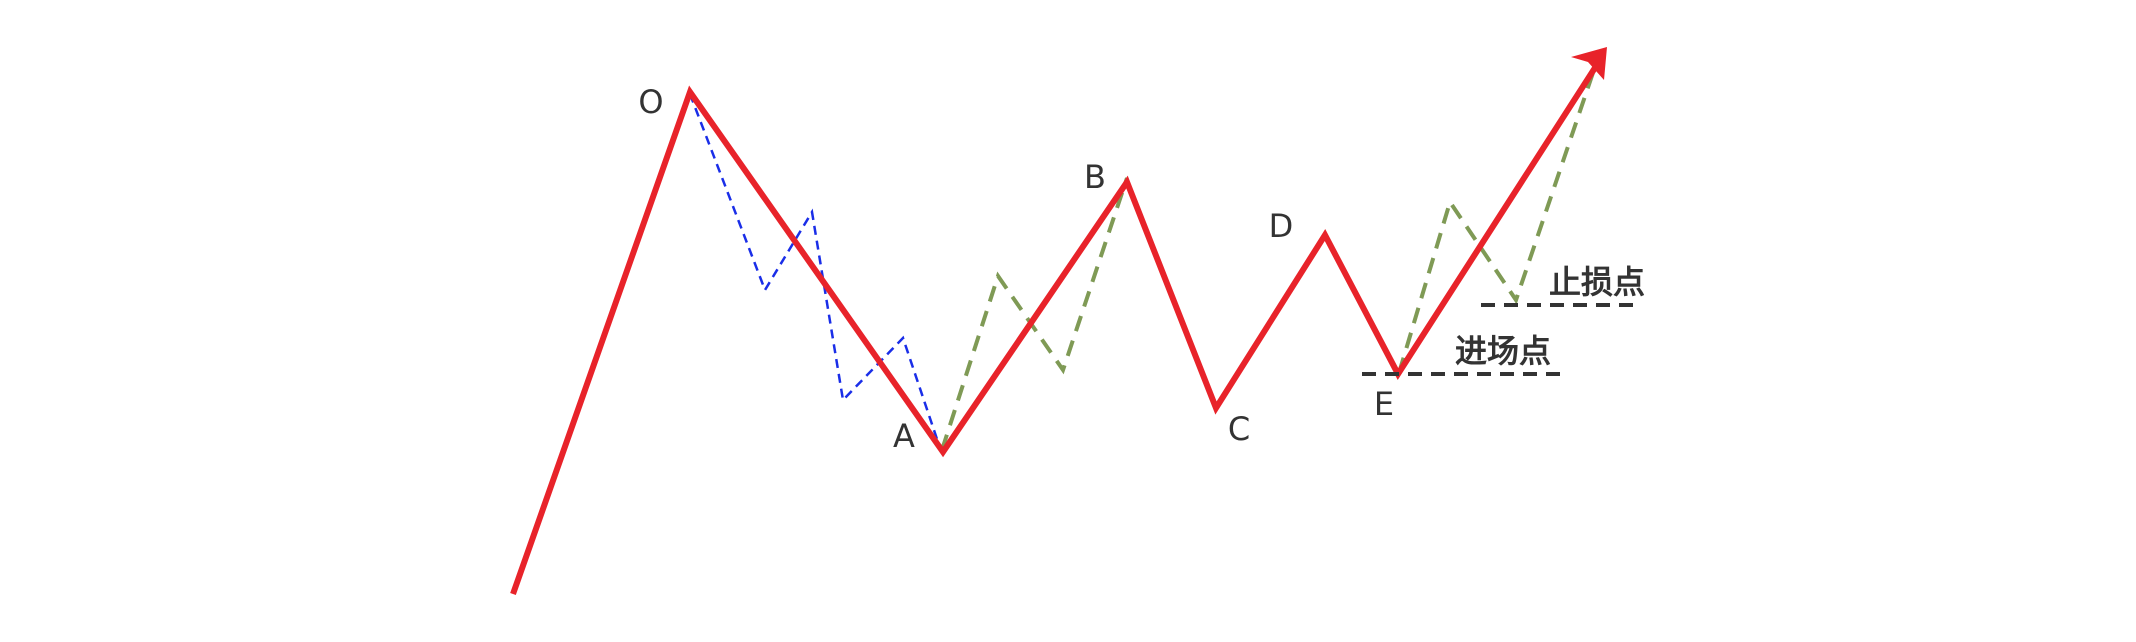  Describe the element at coordinates (1384, 404) in the screenshot. I see `point-label-e: E` at that location.